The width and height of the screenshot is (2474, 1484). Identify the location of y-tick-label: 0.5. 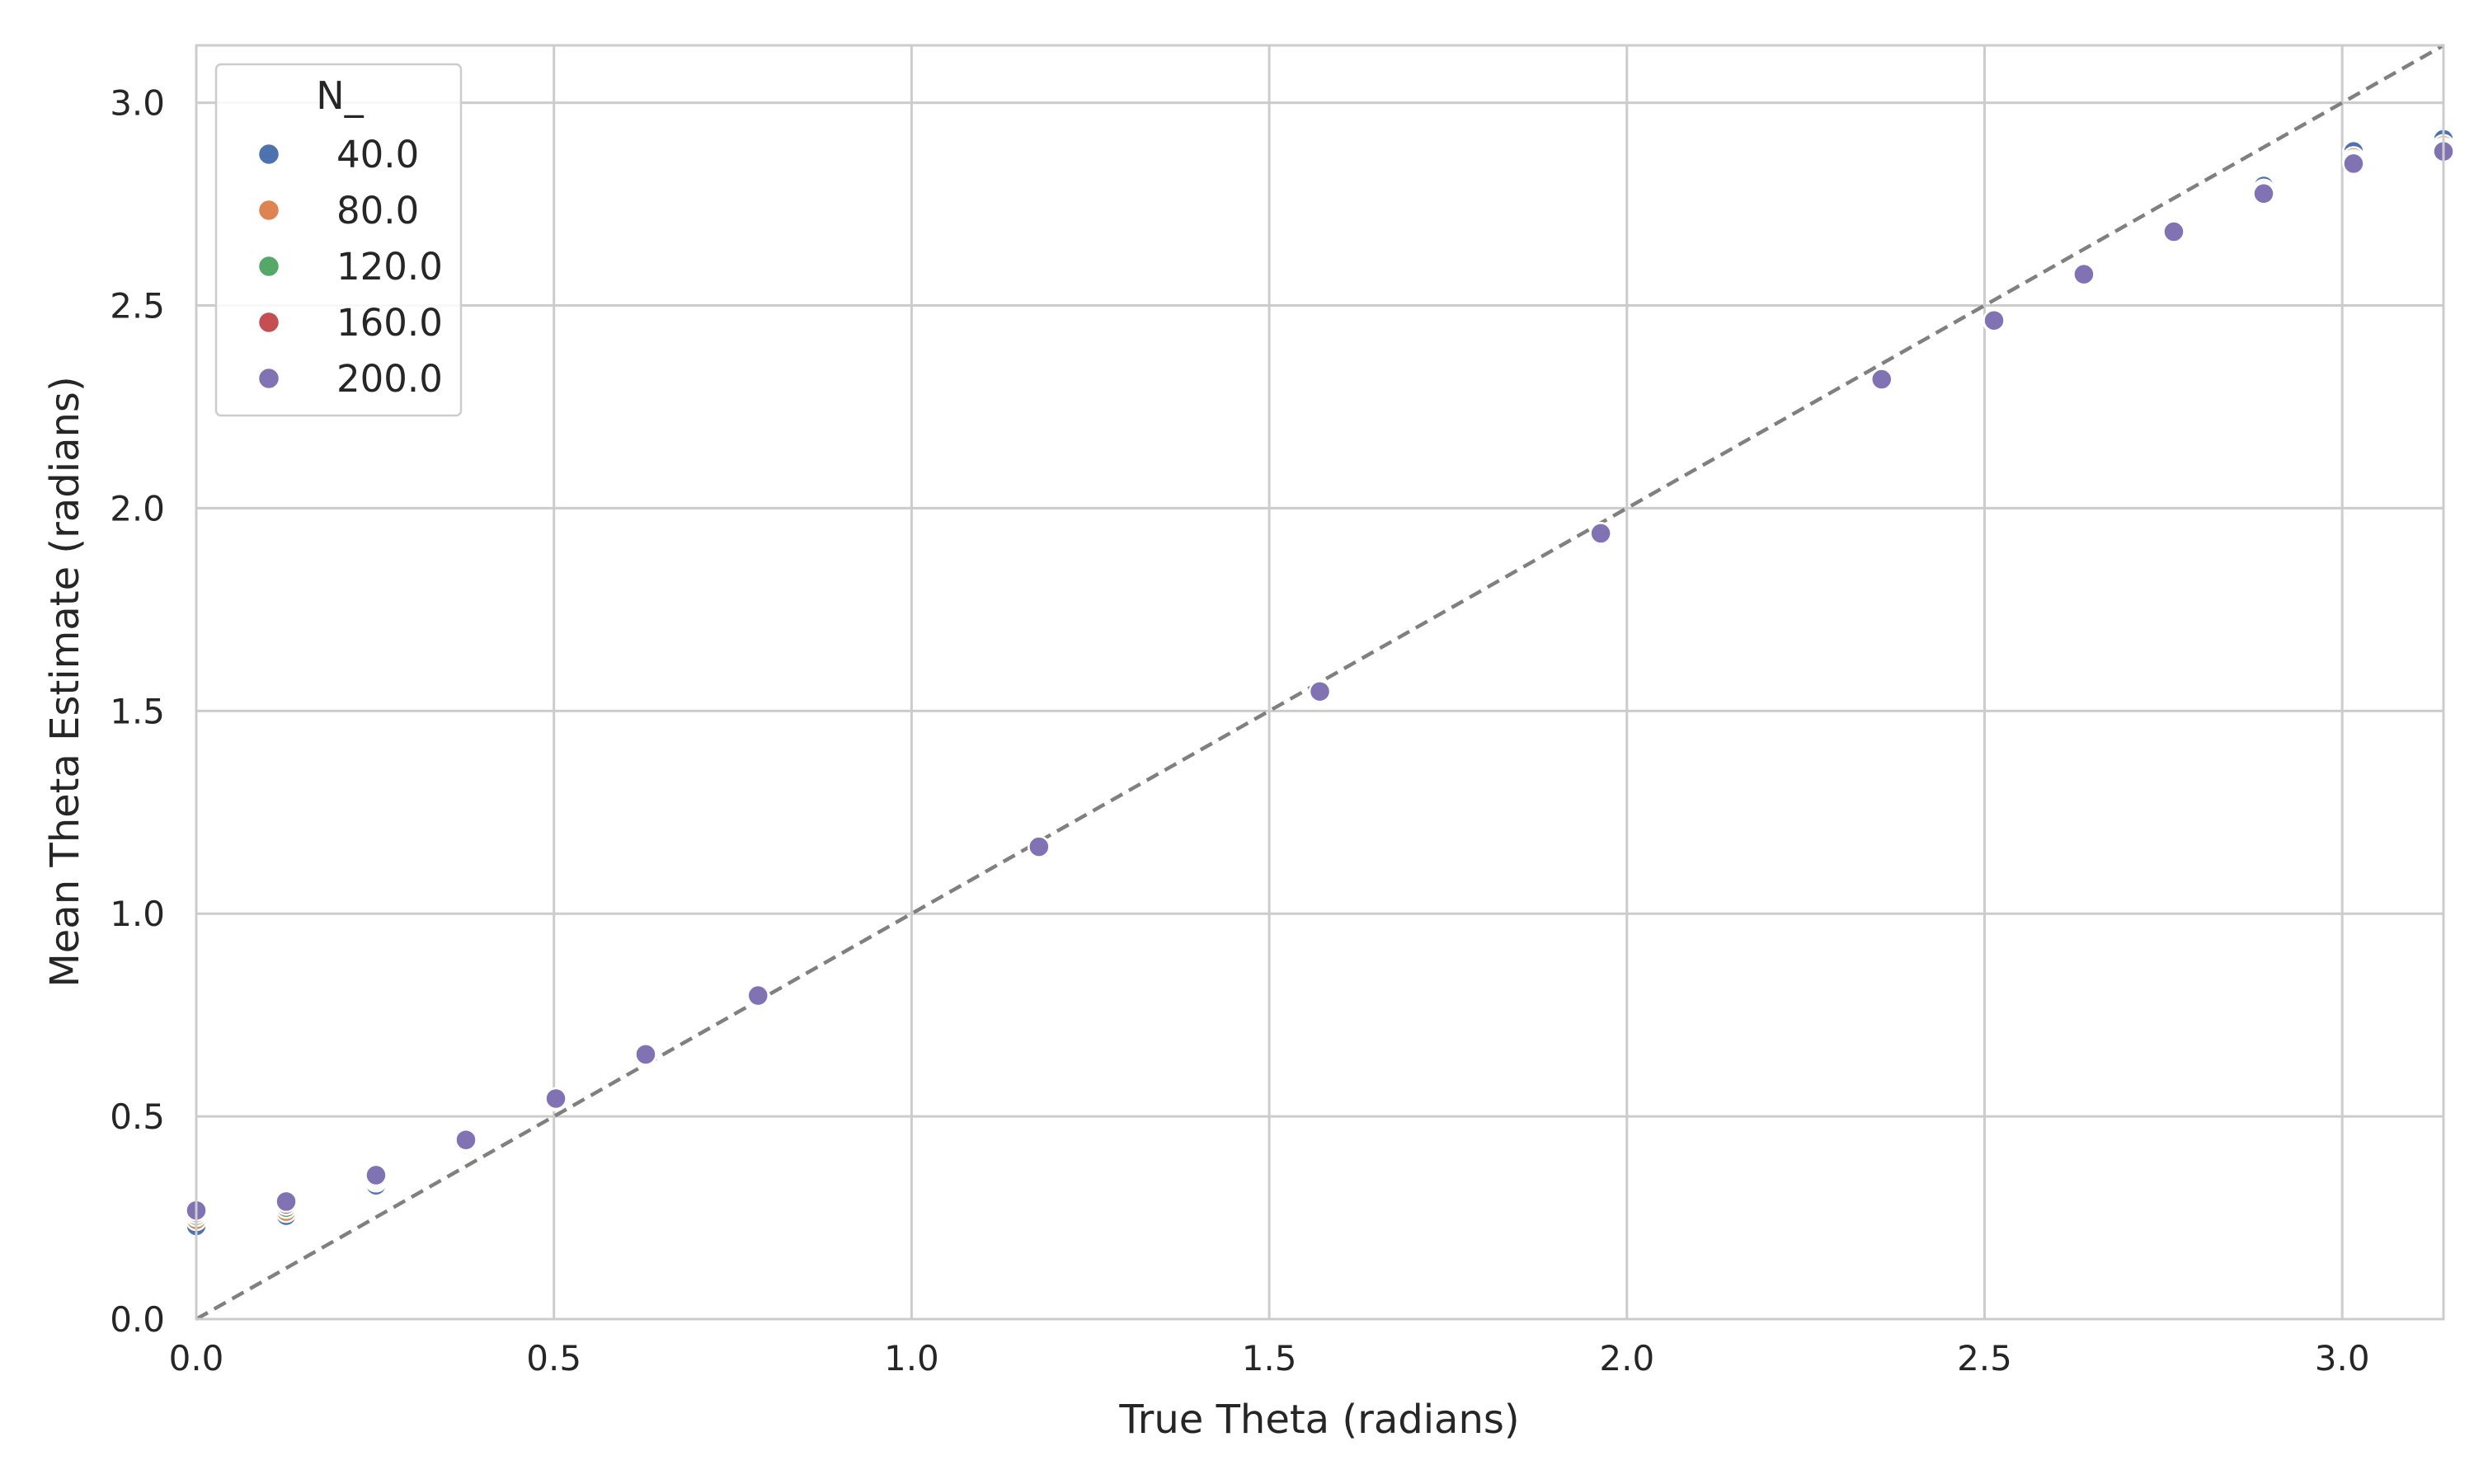
(137, 1117).